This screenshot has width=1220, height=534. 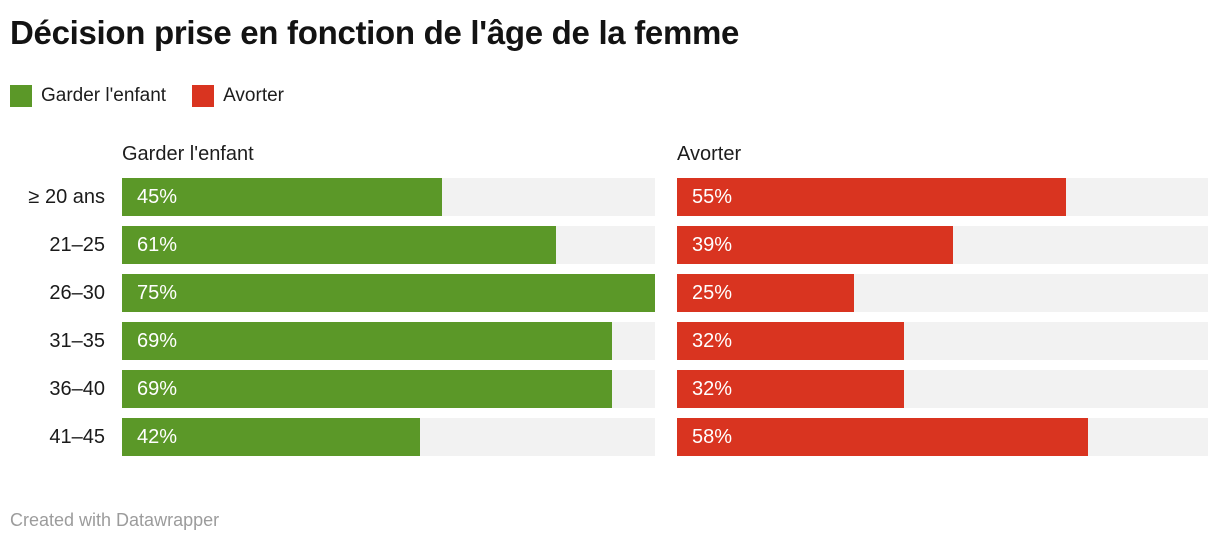 What do you see at coordinates (765, 293) in the screenshot?
I see `bar-avorter: 25%` at bounding box center [765, 293].